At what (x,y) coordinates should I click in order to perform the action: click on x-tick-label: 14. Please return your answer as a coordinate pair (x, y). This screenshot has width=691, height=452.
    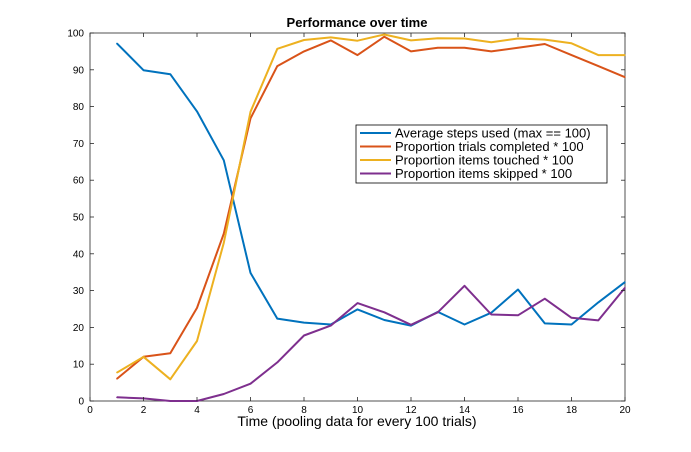
    Looking at the image, I should click on (465, 410).